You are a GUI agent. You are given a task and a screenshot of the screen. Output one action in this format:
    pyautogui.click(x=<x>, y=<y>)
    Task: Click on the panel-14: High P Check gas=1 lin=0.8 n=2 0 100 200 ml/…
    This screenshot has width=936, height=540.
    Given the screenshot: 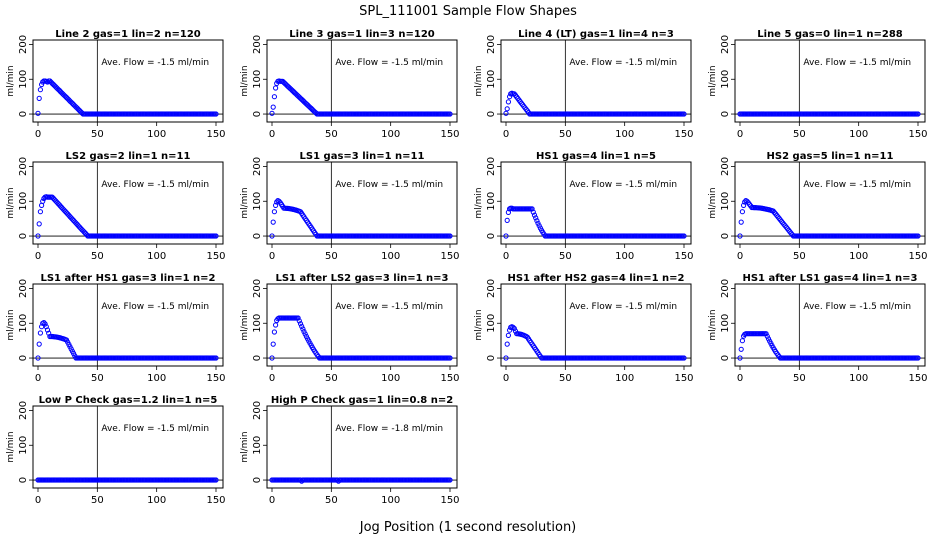 What is the action you would take?
    pyautogui.click(x=350, y=450)
    